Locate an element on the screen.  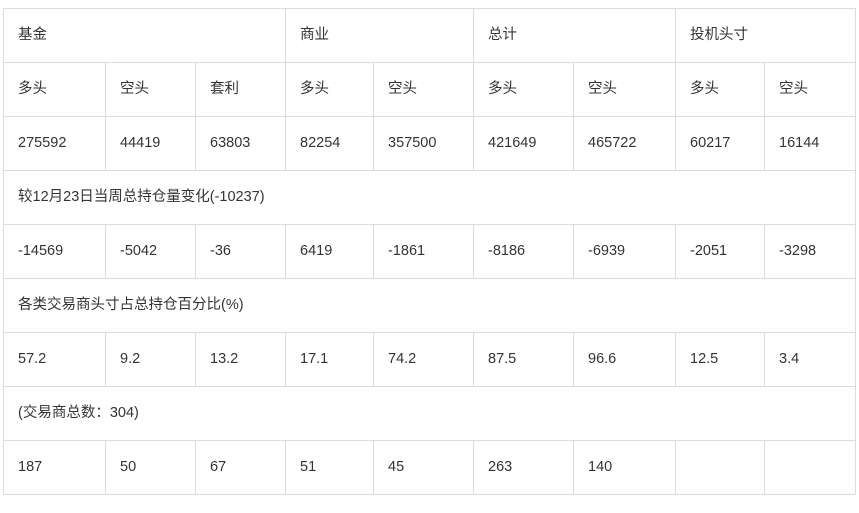
table-row: 57.2 9.2 13.2 17.1 74.2 87.5 96.6 12.5 3.4 is located at coordinates (430, 359).